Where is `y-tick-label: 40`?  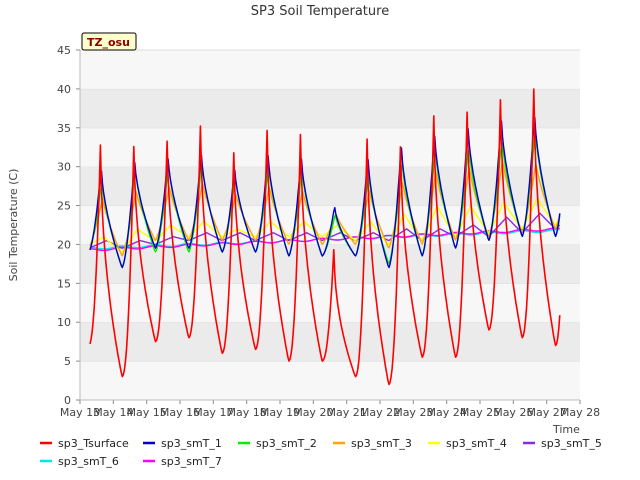
y-tick-label: 40 is located at coordinates (64, 89).